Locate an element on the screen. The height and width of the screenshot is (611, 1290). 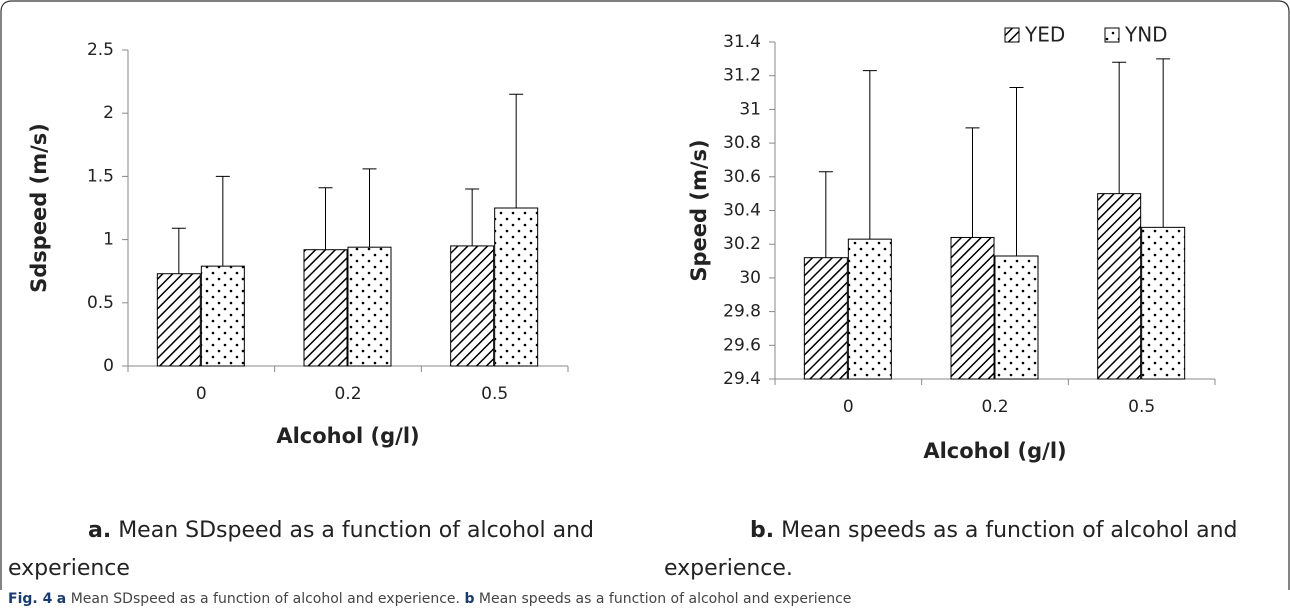
fig-b-label: b is located at coordinates (469, 599).